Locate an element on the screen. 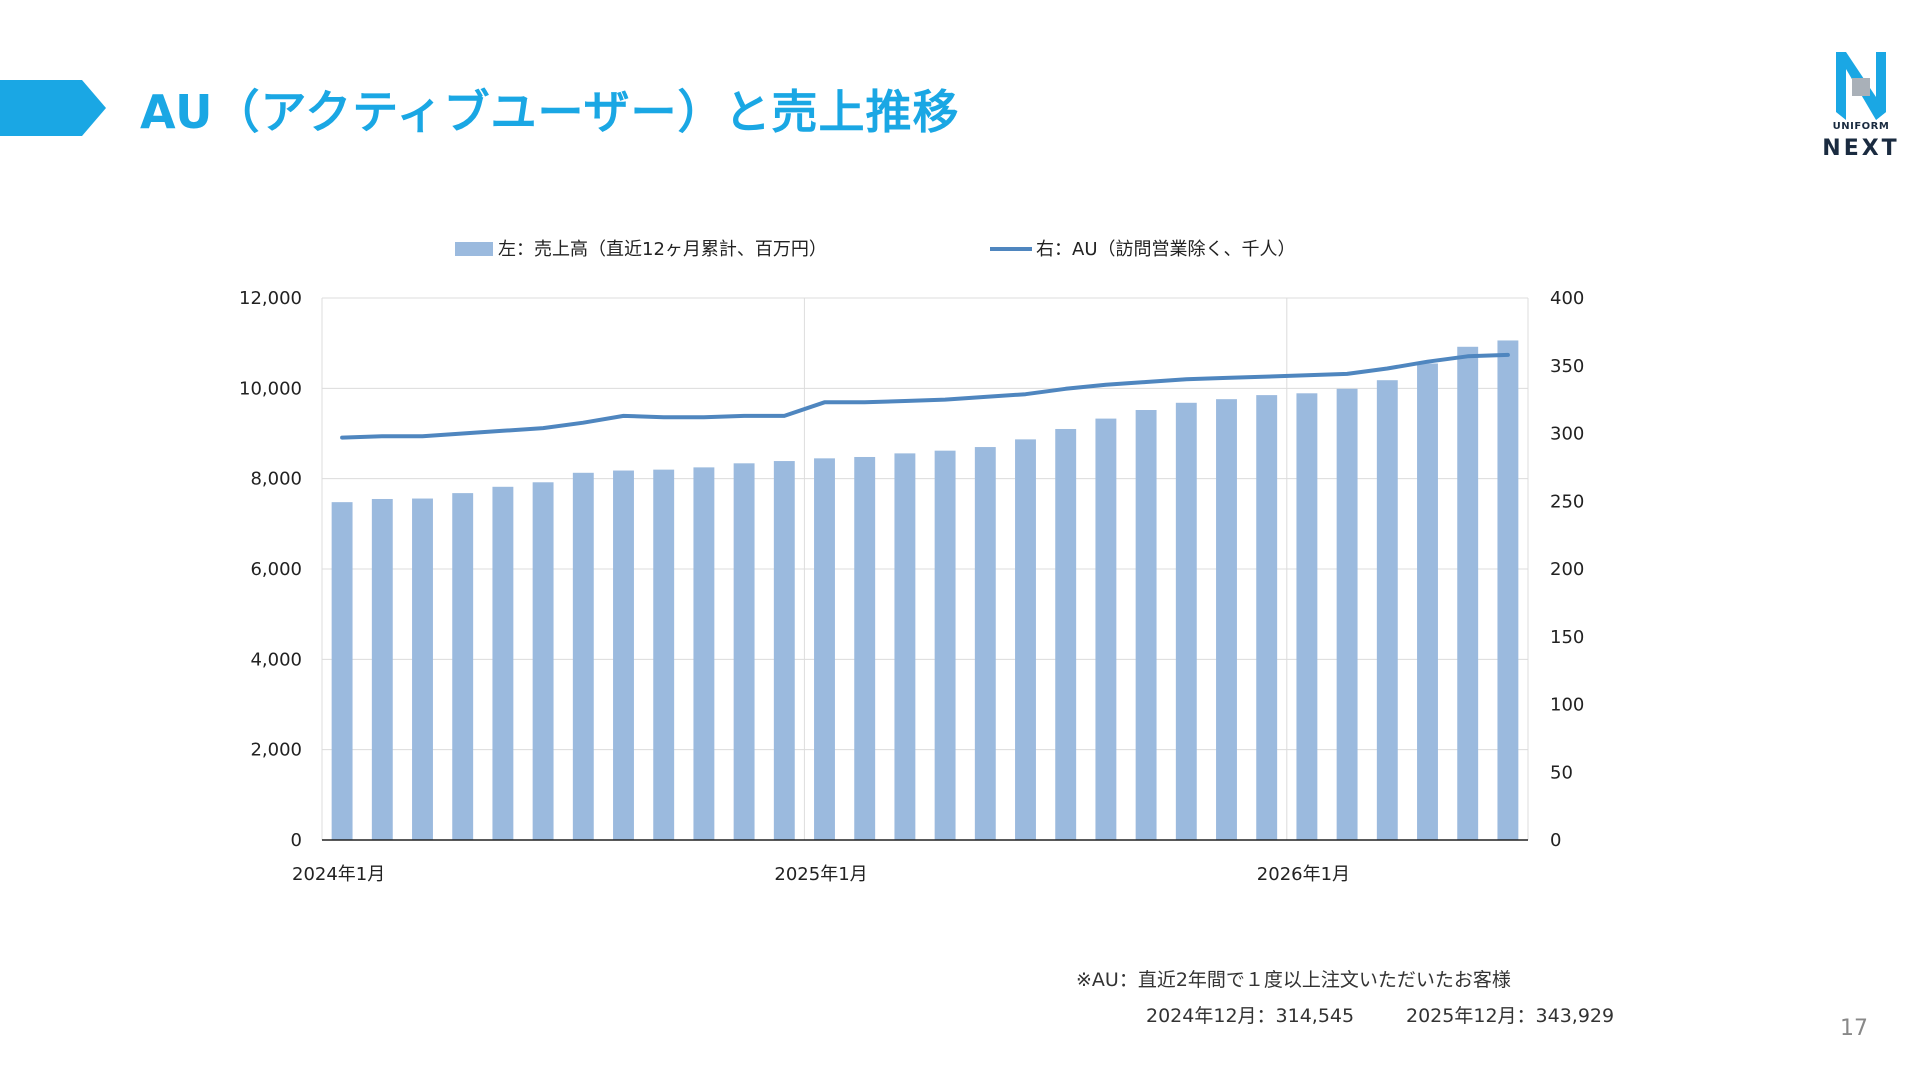 This screenshot has height=1080, width=1920. y-left-tick-label: 12,000 is located at coordinates (270, 298).